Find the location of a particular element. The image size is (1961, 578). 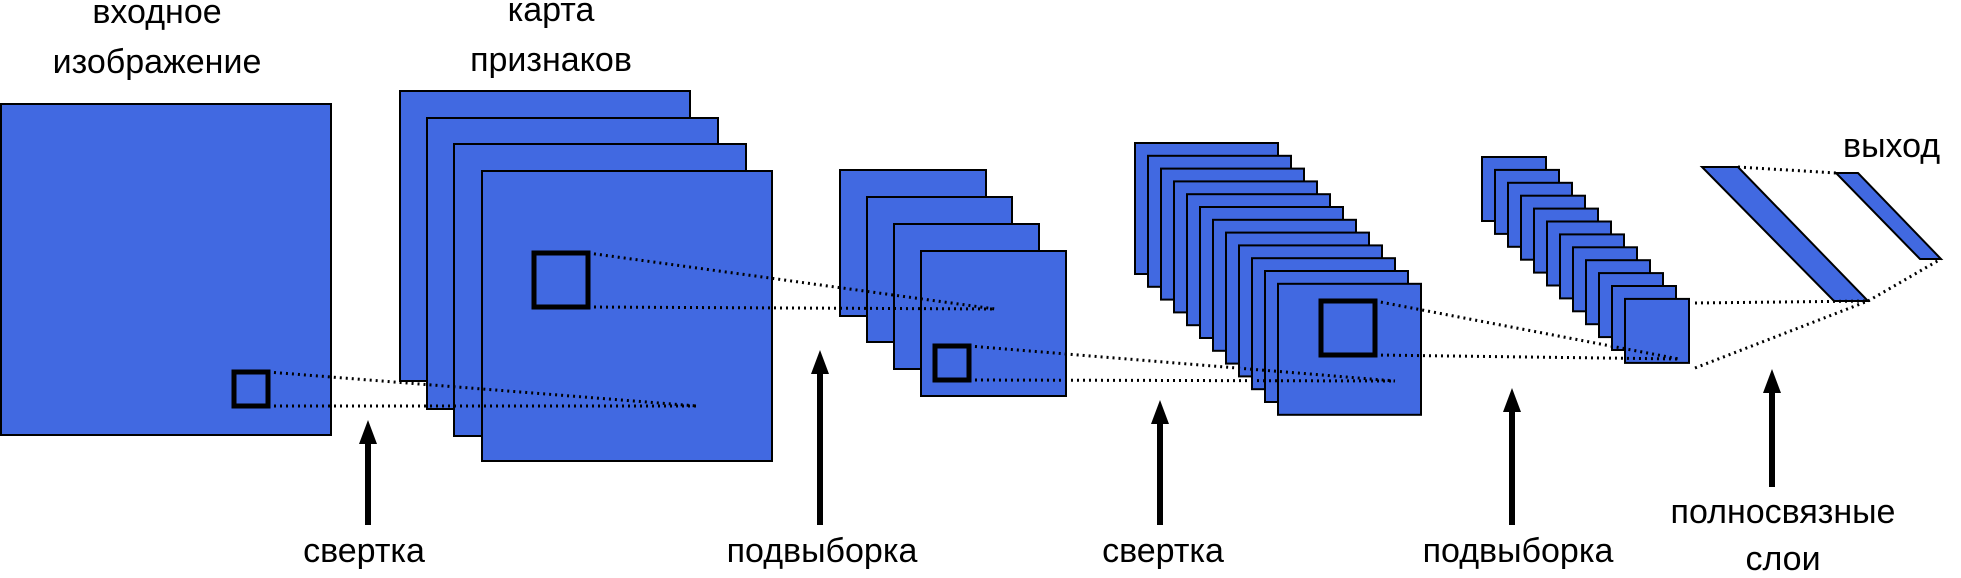

feature-maps-pool1 is located at coordinates (953, 283).